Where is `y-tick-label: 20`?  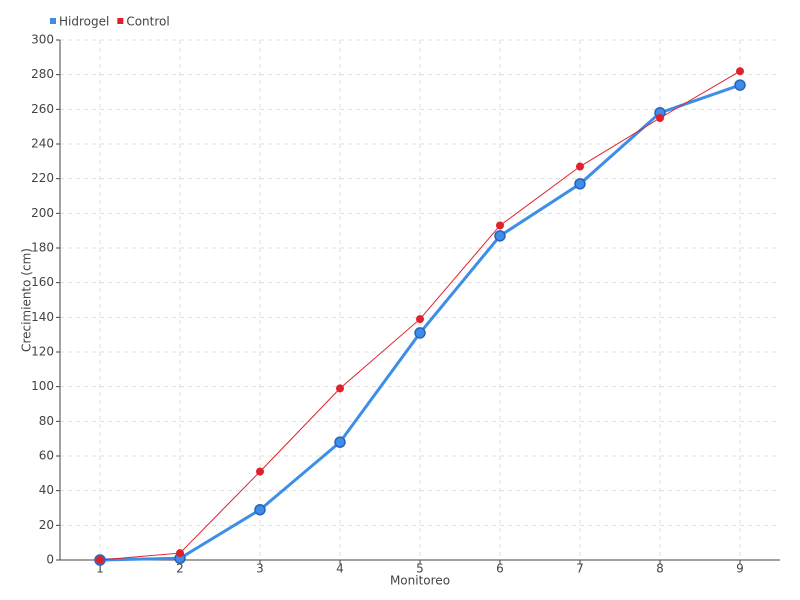 y-tick-label: 20 is located at coordinates (46, 525).